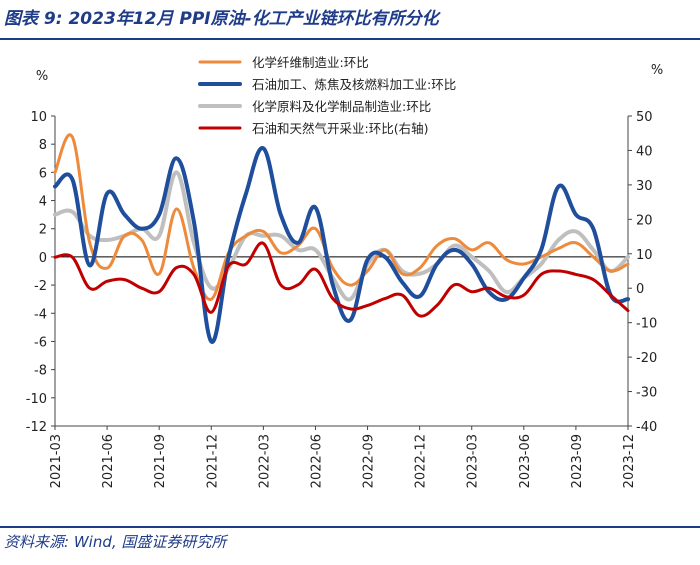 The height and width of the screenshot is (565, 700). What do you see at coordinates (354, 84) in the screenshot?
I see `legend-label-1: 石油加工、炼焦及核燃料加工业:环比` at bounding box center [354, 84].